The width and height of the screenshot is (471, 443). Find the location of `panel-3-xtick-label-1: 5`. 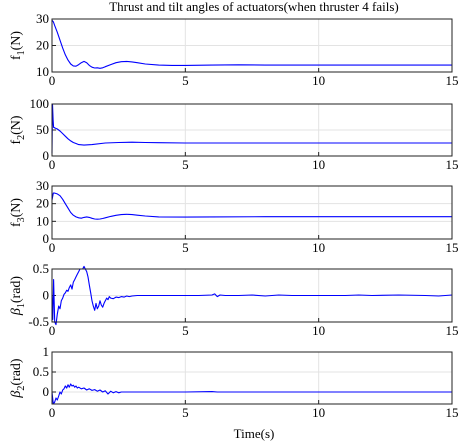

panel-3-xtick-label-1: 5 is located at coordinates (185, 247).